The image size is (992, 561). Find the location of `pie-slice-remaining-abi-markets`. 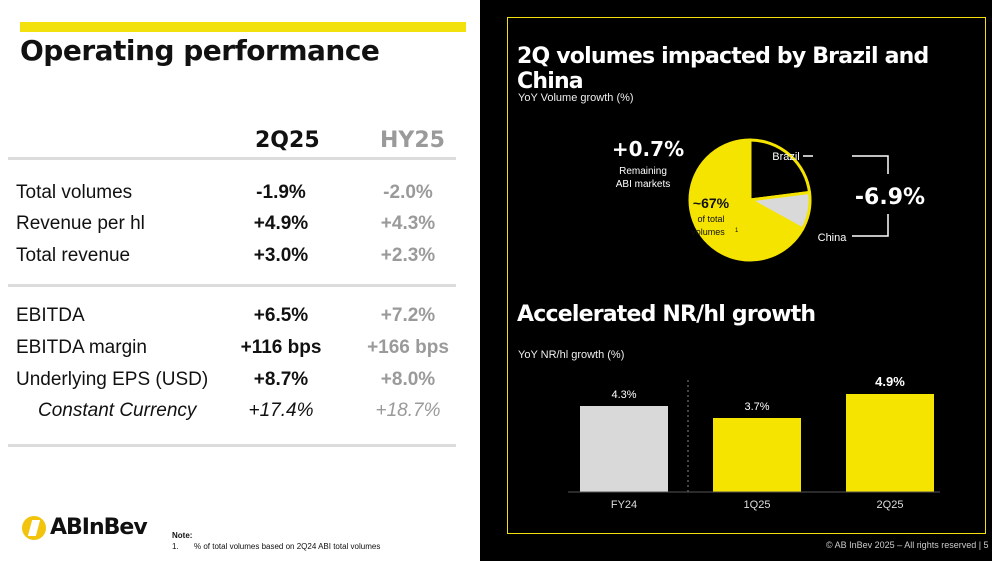

pie-slice-remaining-abi-markets is located at coordinates (746, 200).